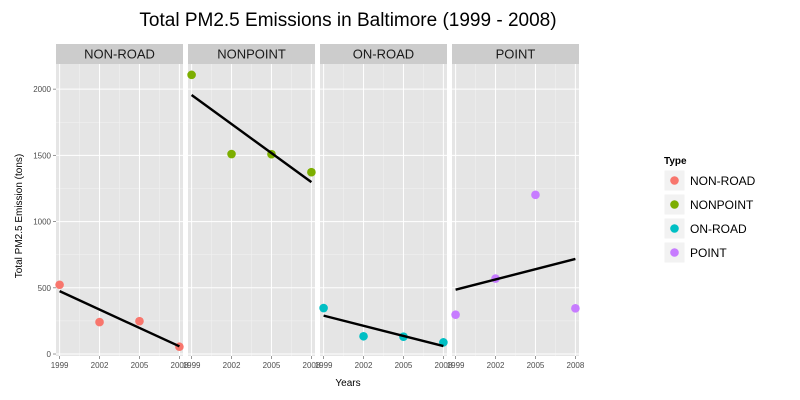  I want to click on facet-strip-label-non-road: NON-ROAD, so click(119, 54).